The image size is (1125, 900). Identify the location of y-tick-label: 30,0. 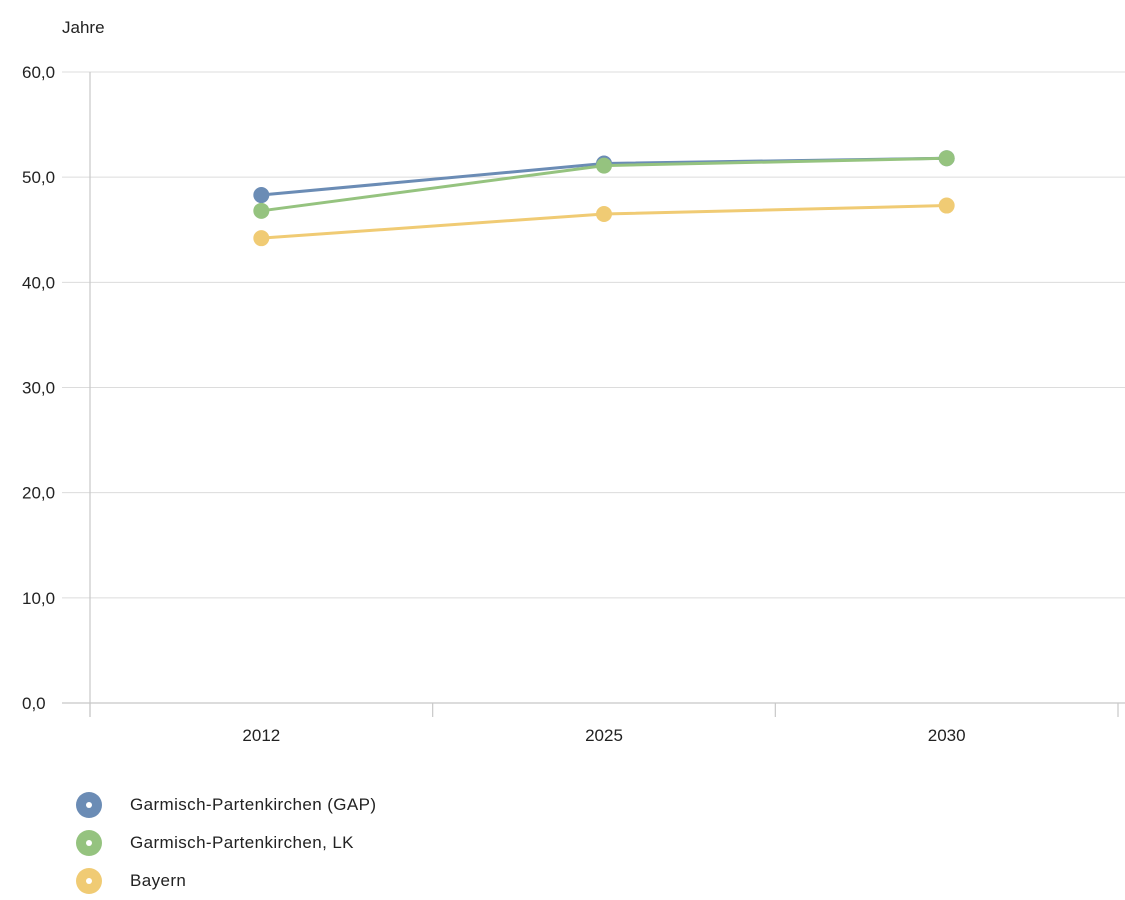
(38, 388).